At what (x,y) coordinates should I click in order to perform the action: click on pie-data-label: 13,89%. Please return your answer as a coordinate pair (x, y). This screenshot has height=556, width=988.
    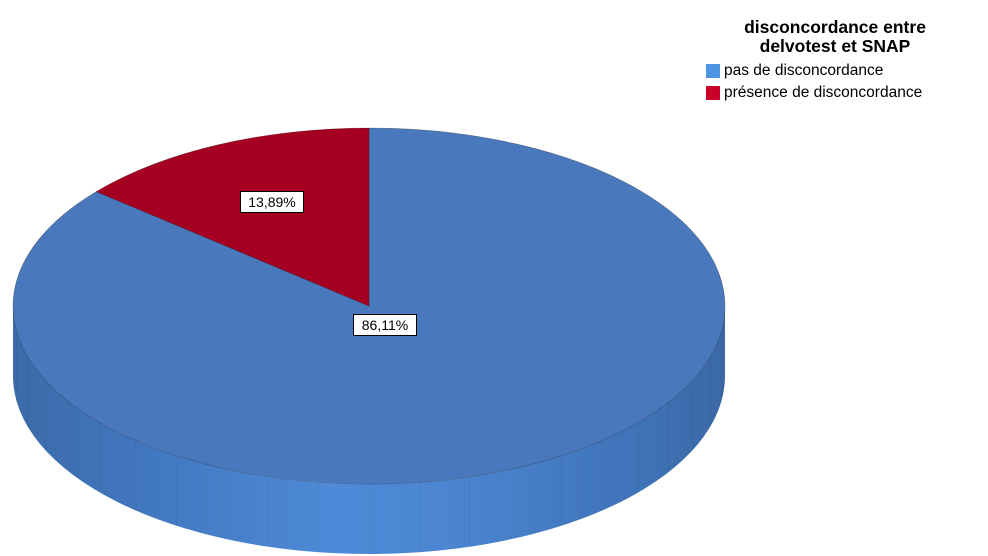
    Looking at the image, I should click on (272, 202).